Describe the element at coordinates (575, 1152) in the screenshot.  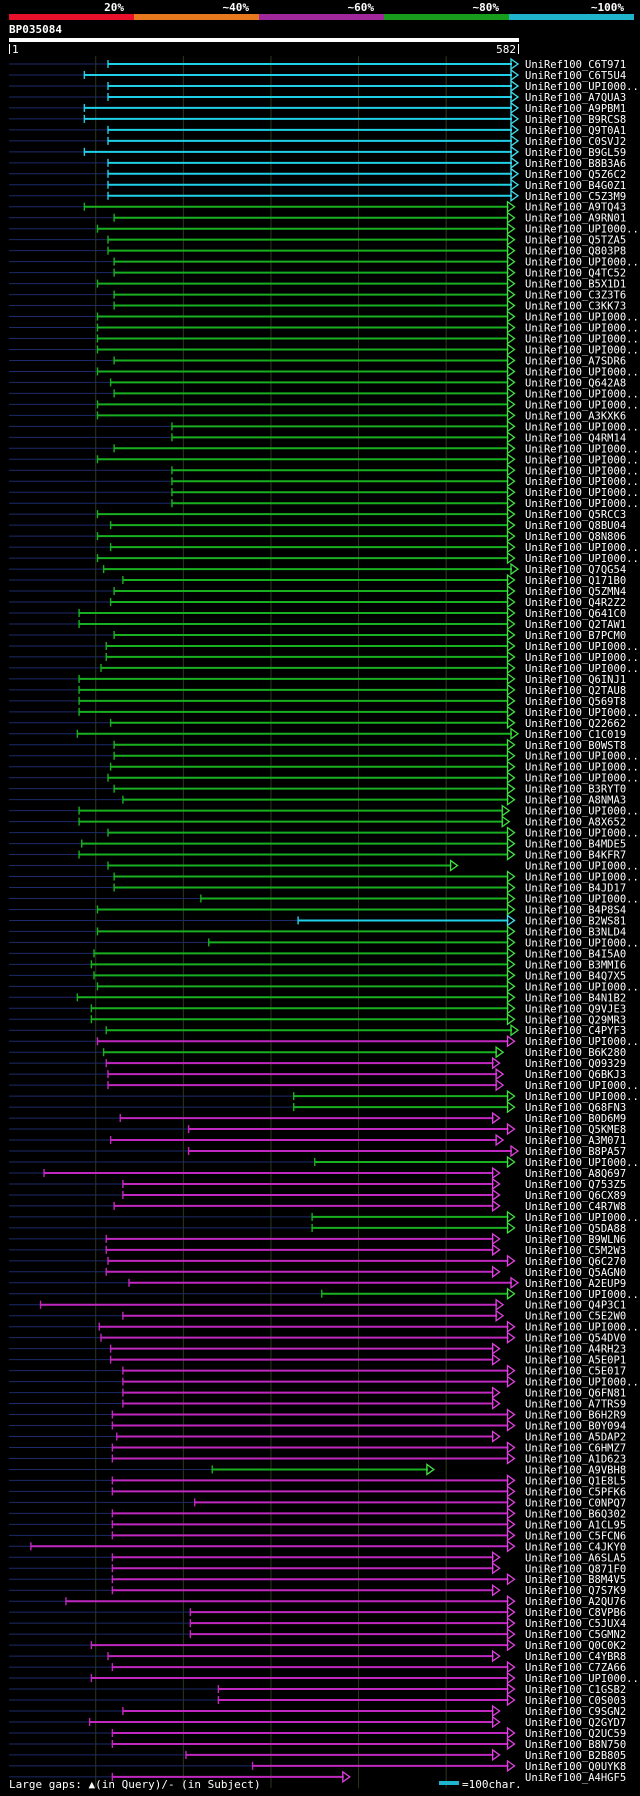
I see `hit-label: UniRef100_B8PA57` at that location.